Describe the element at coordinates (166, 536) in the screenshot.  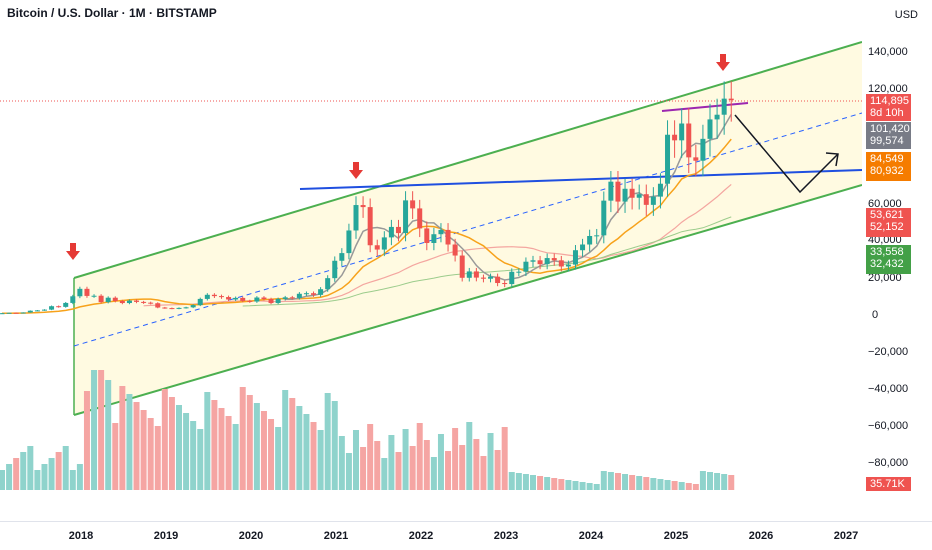
I see `time-tick: 2019` at that location.